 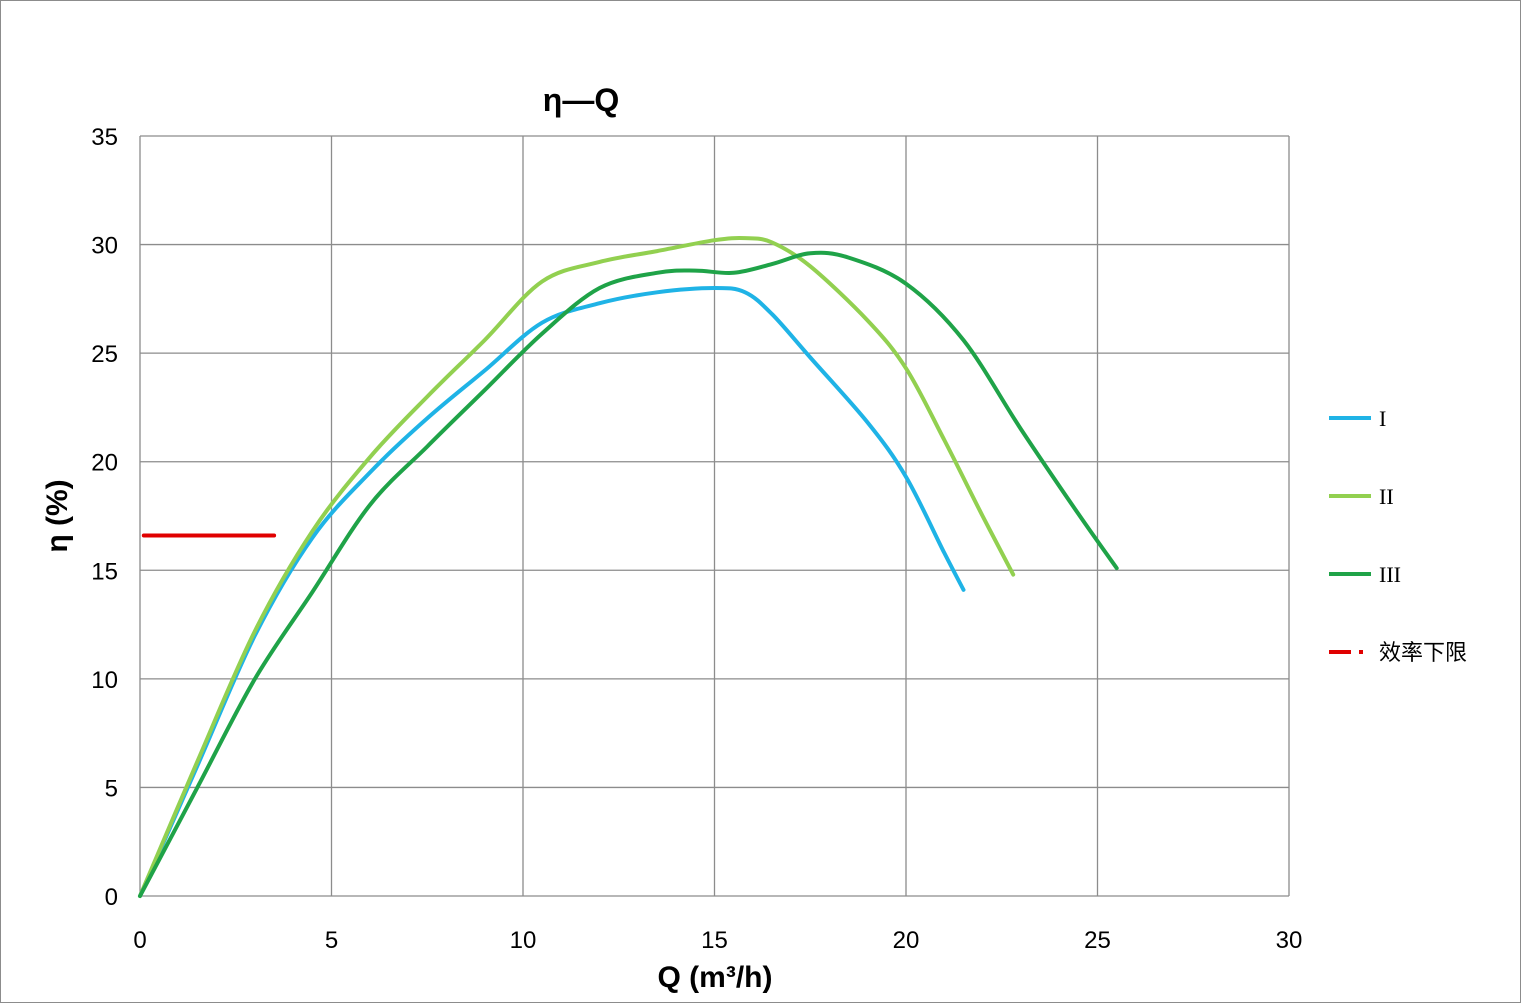 I want to click on x-axis-title: Q (m³/h), so click(x=715, y=977).